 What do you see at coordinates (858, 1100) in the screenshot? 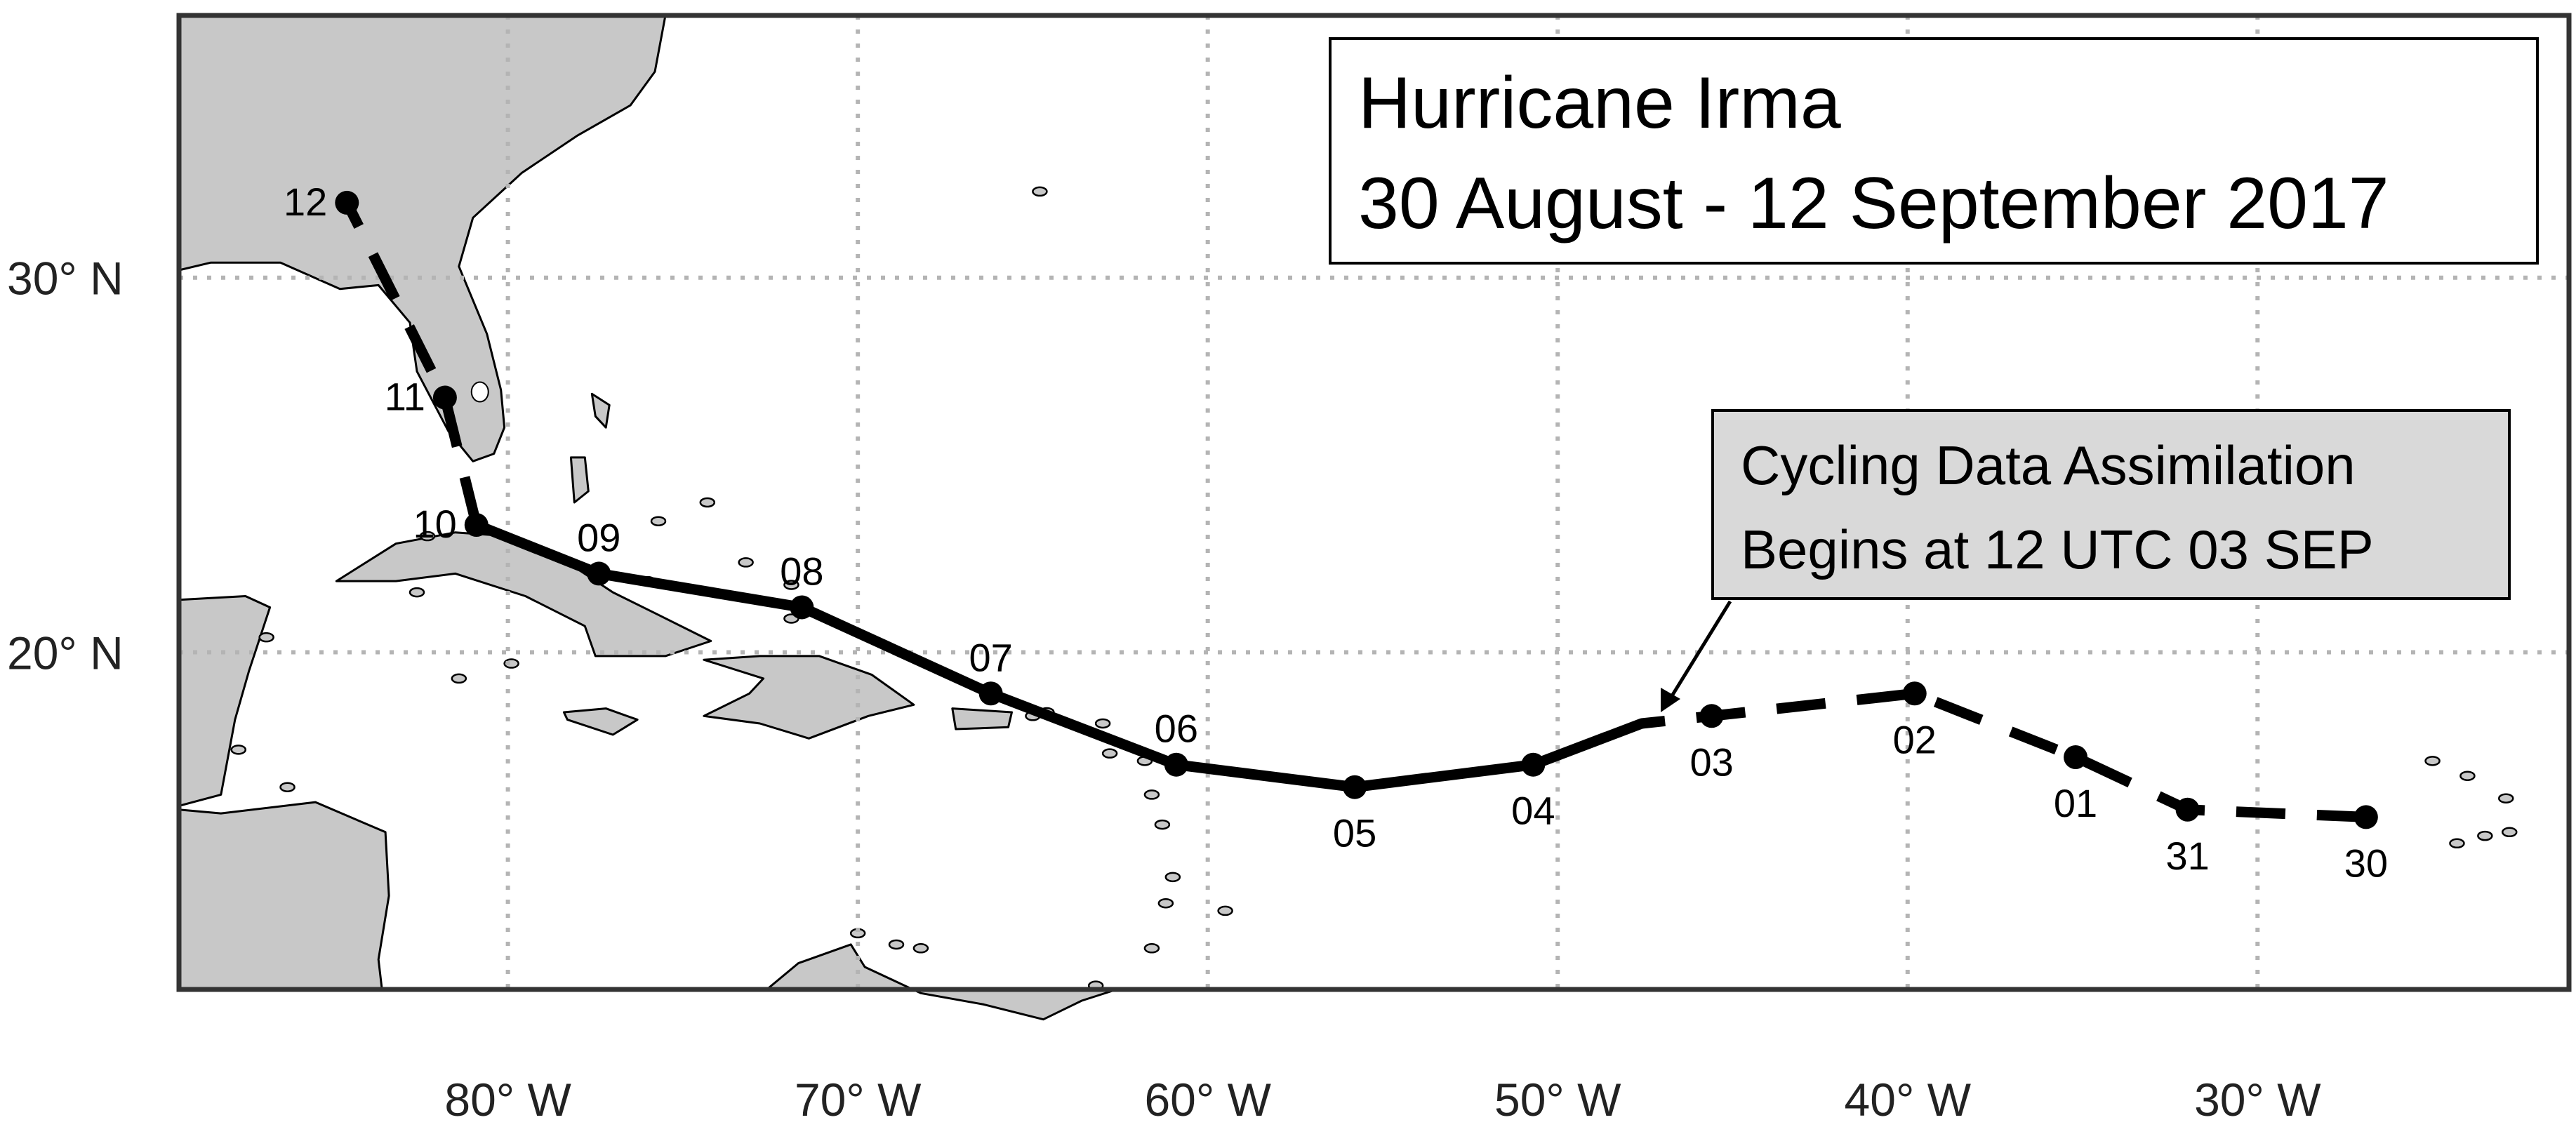
I see `longitude-tick-label: 70° W` at bounding box center [858, 1100].